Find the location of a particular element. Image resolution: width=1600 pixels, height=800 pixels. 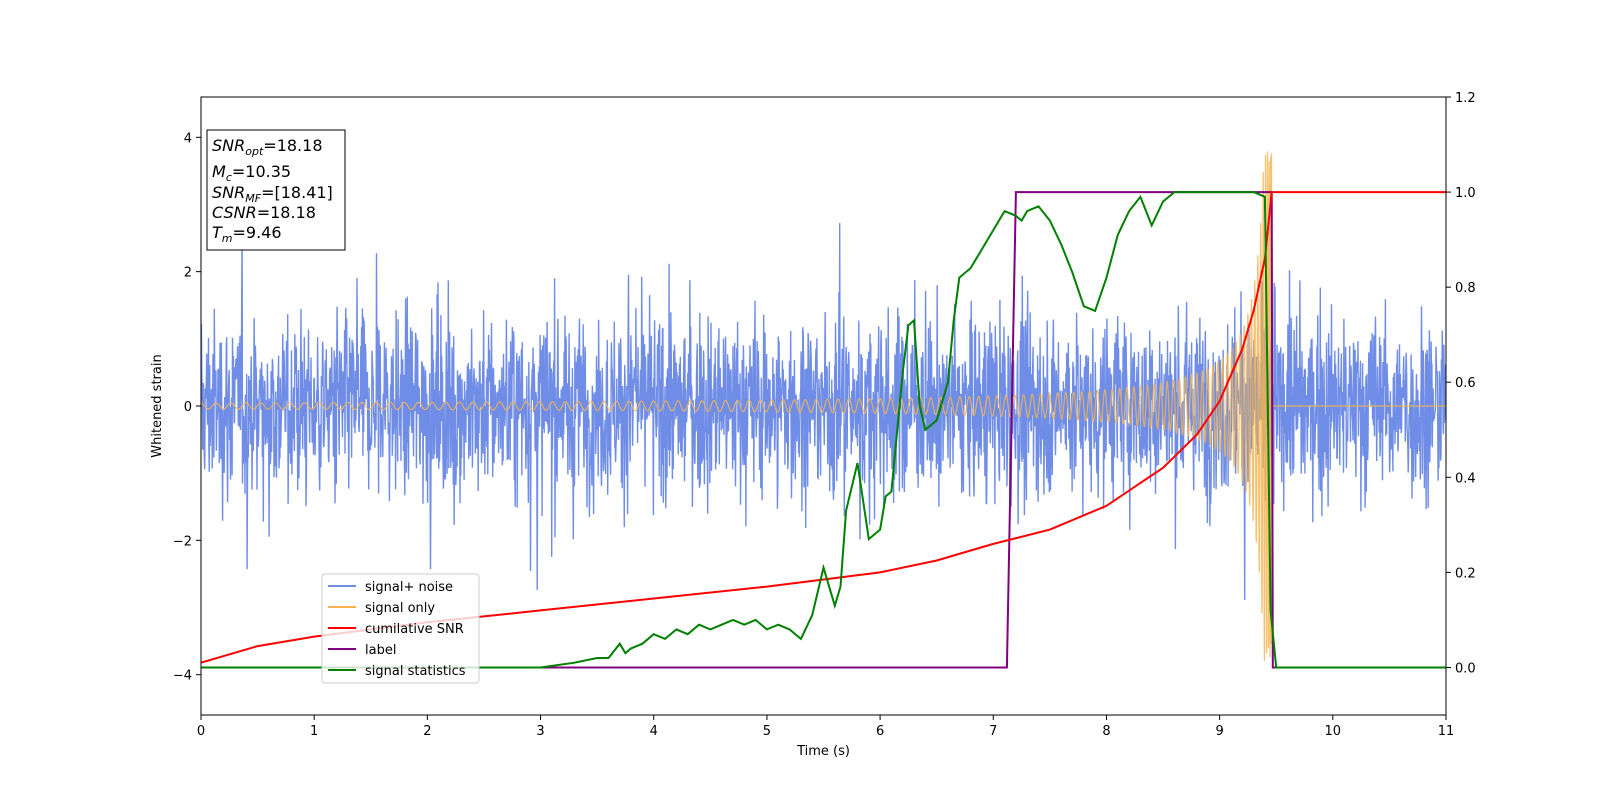

x-tick-label: 2 is located at coordinates (427, 731).